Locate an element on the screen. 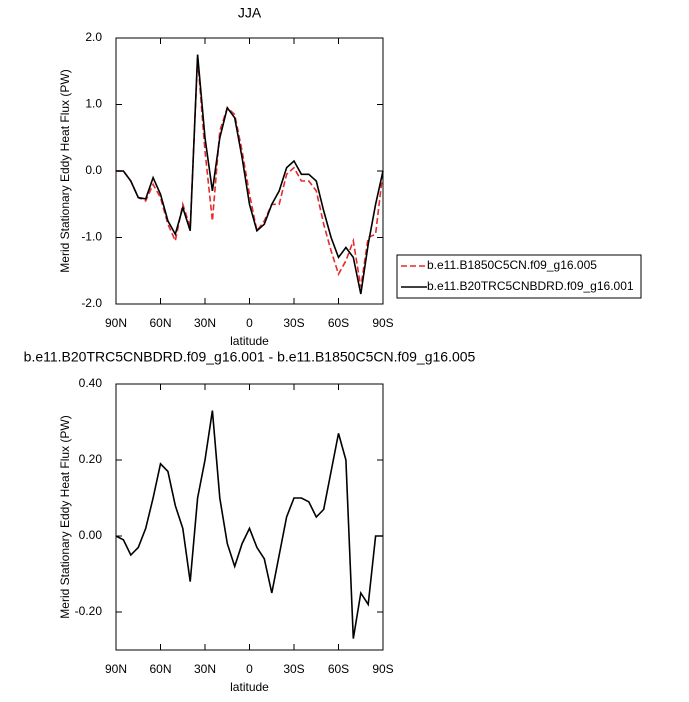 This screenshot has height=702, width=689. y-tick-label: 2.0 is located at coordinates (93, 37).